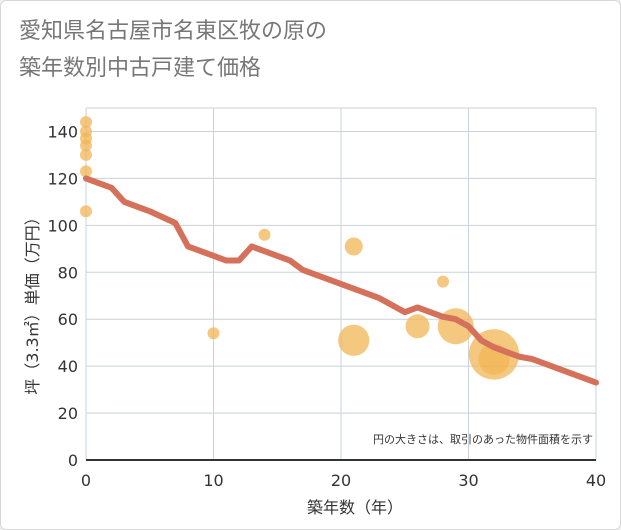  What do you see at coordinates (355, 507) in the screenshot?
I see `x-axis-label: 築年数（年）` at bounding box center [355, 507].